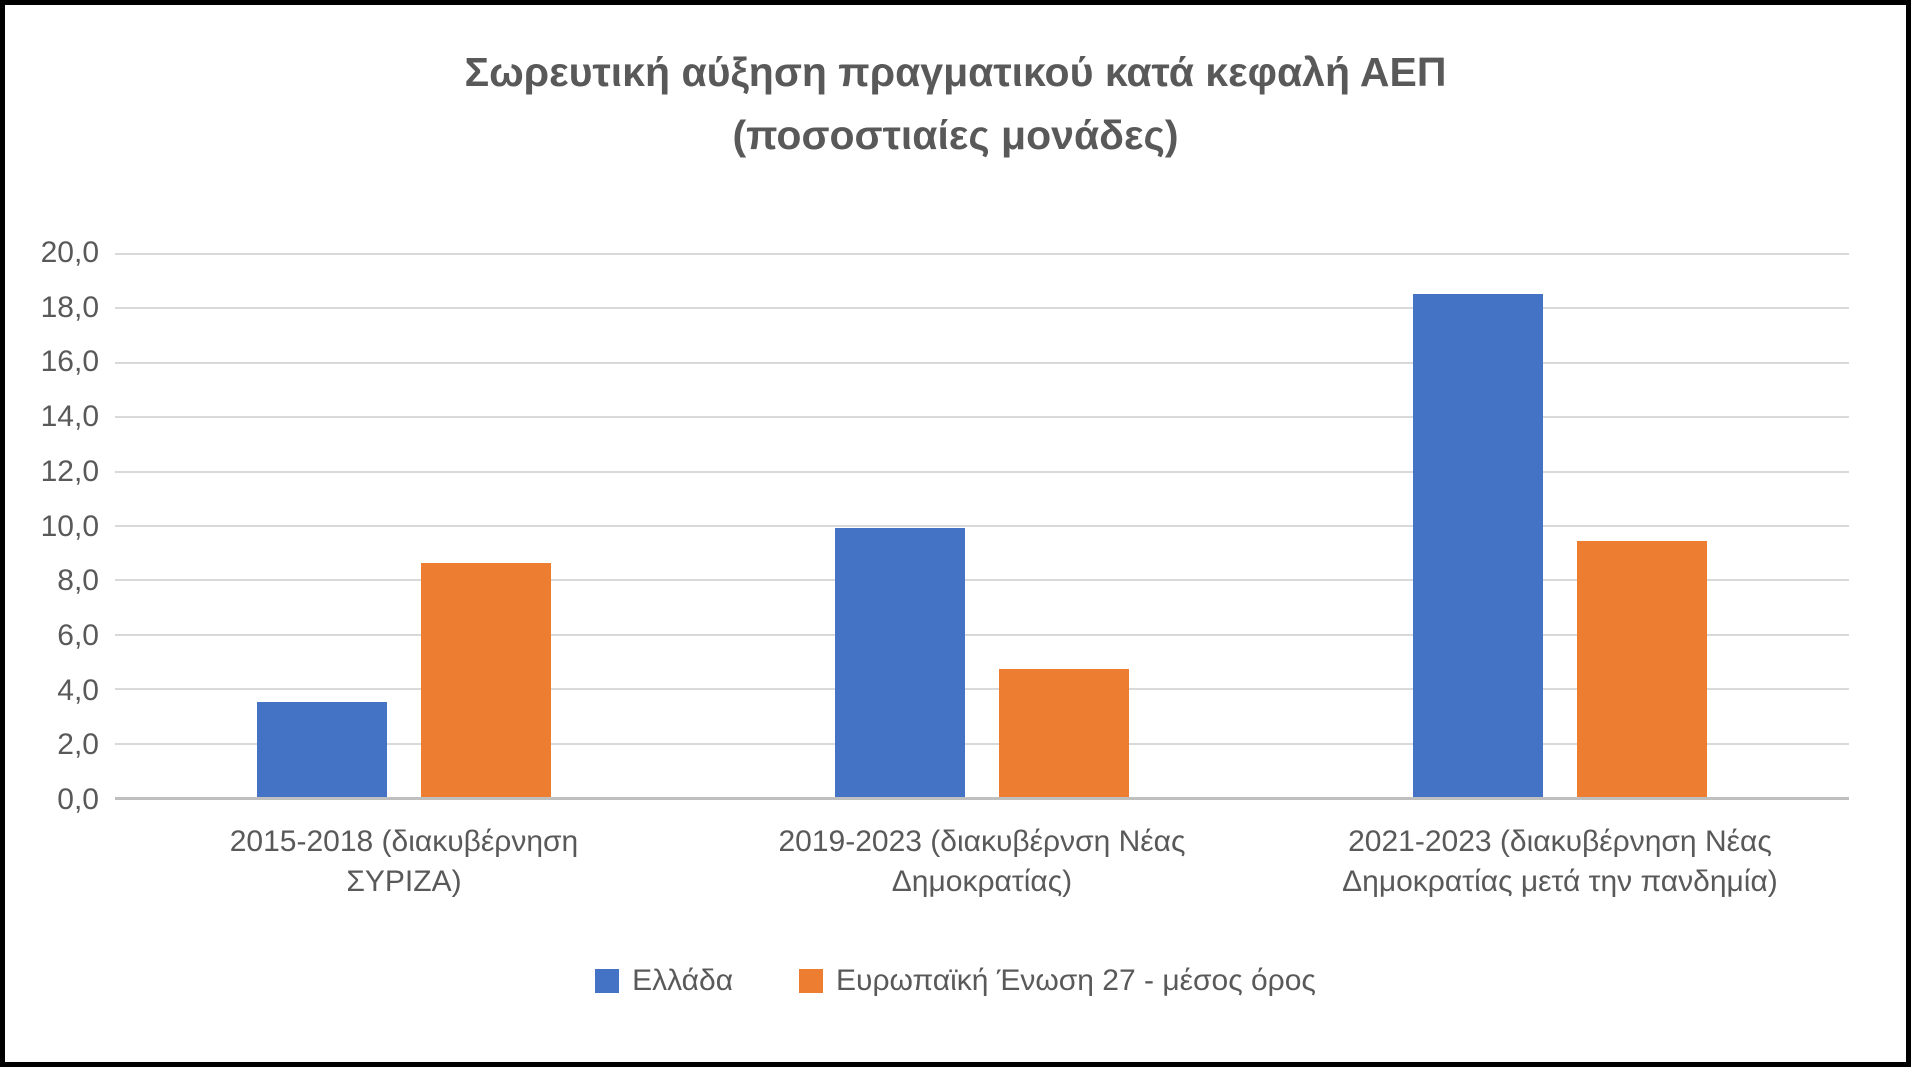 This screenshot has height=1067, width=1911. What do you see at coordinates (78, 581) in the screenshot?
I see `y-tick-label: 8,0` at bounding box center [78, 581].